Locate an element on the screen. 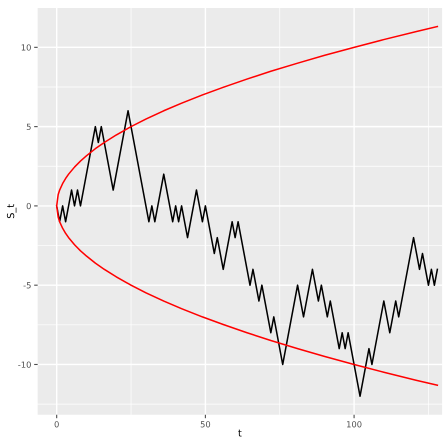  x-axis-title: t is located at coordinates (240, 433).